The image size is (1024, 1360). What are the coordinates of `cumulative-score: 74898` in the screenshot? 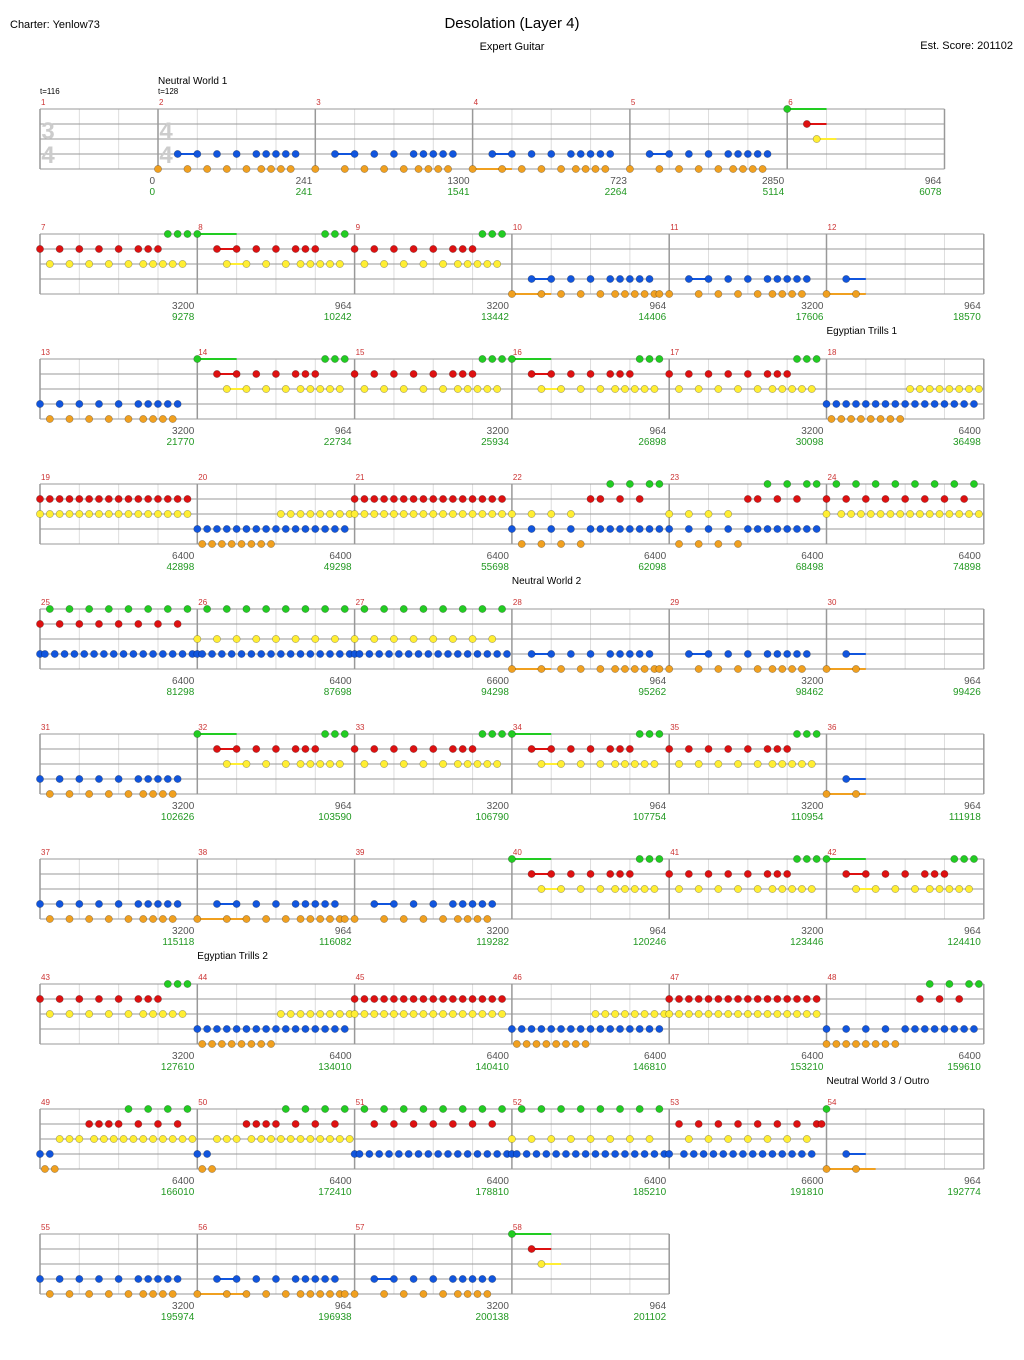 It's located at (967, 567).